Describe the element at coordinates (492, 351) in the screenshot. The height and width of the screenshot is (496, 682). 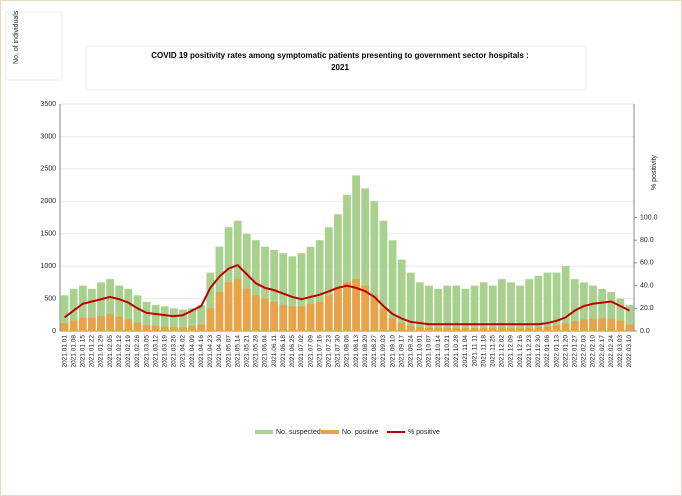
I see `x-tick-label: 2021.11.25` at that location.